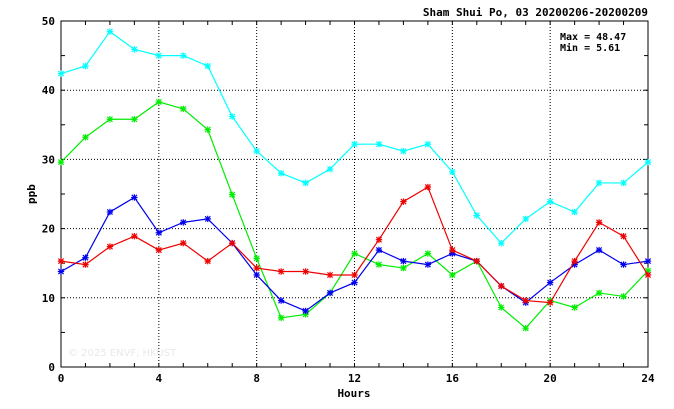 Image resolution: width=674 pixels, height=409 pixels. Describe the element at coordinates (48, 90) in the screenshot. I see `y-tick-label: 40` at that location.